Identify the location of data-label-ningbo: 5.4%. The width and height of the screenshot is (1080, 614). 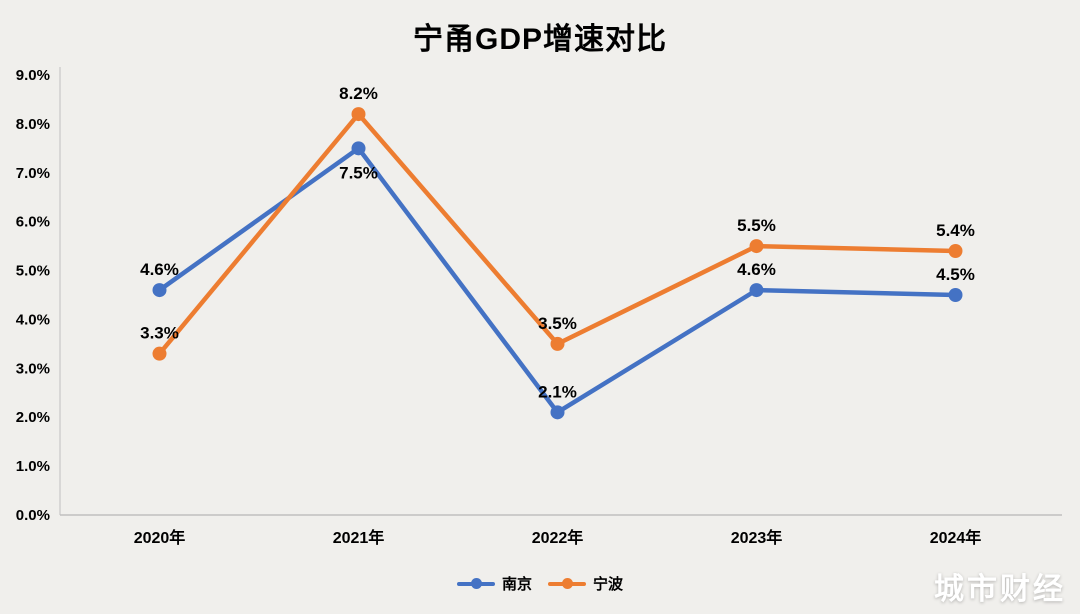
(955, 230).